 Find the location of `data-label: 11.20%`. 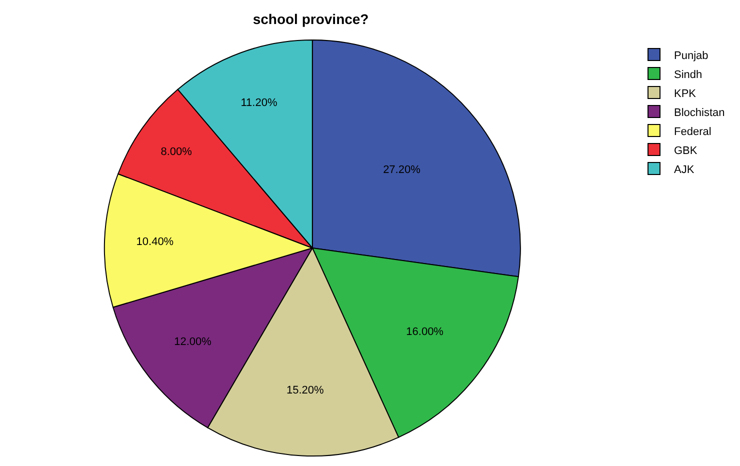

data-label: 11.20% is located at coordinates (259, 102).